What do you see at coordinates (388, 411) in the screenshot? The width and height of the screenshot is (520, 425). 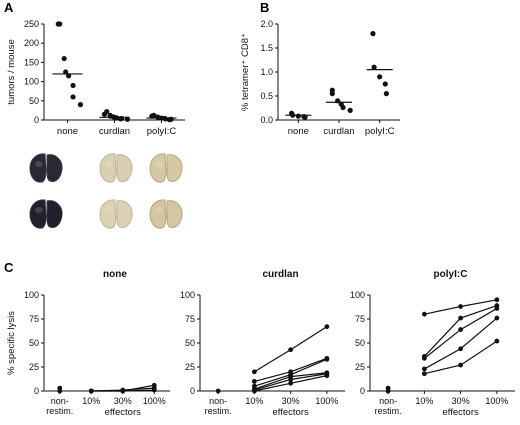 I see `x-tick-label: restim.` at bounding box center [388, 411].